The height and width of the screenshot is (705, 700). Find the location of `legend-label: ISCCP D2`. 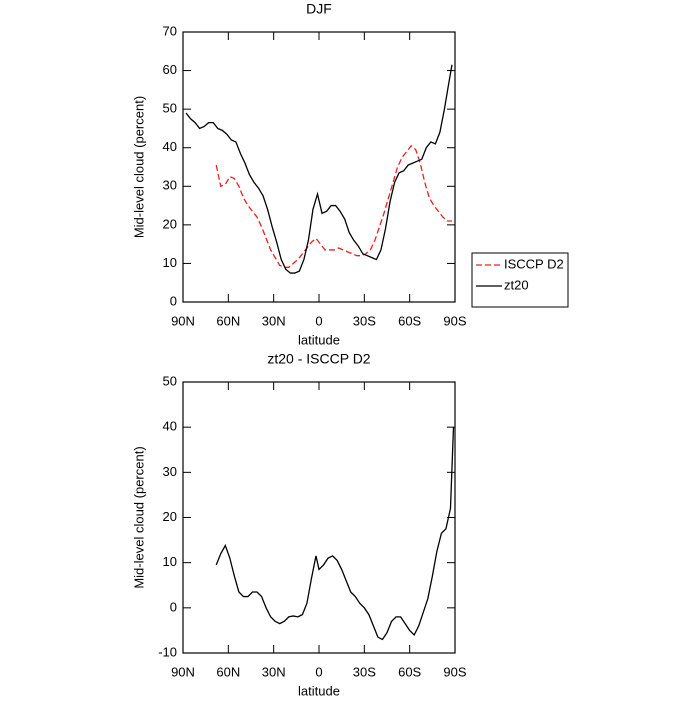

legend-label: ISCCP D2 is located at coordinates (534, 263).